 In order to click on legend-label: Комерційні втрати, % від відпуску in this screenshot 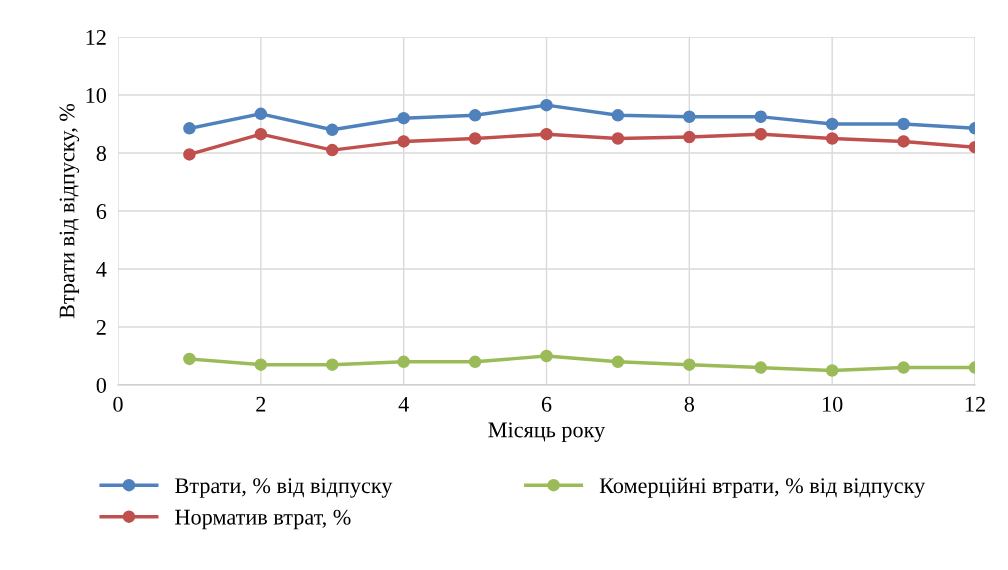, I will do `click(762, 487)`.